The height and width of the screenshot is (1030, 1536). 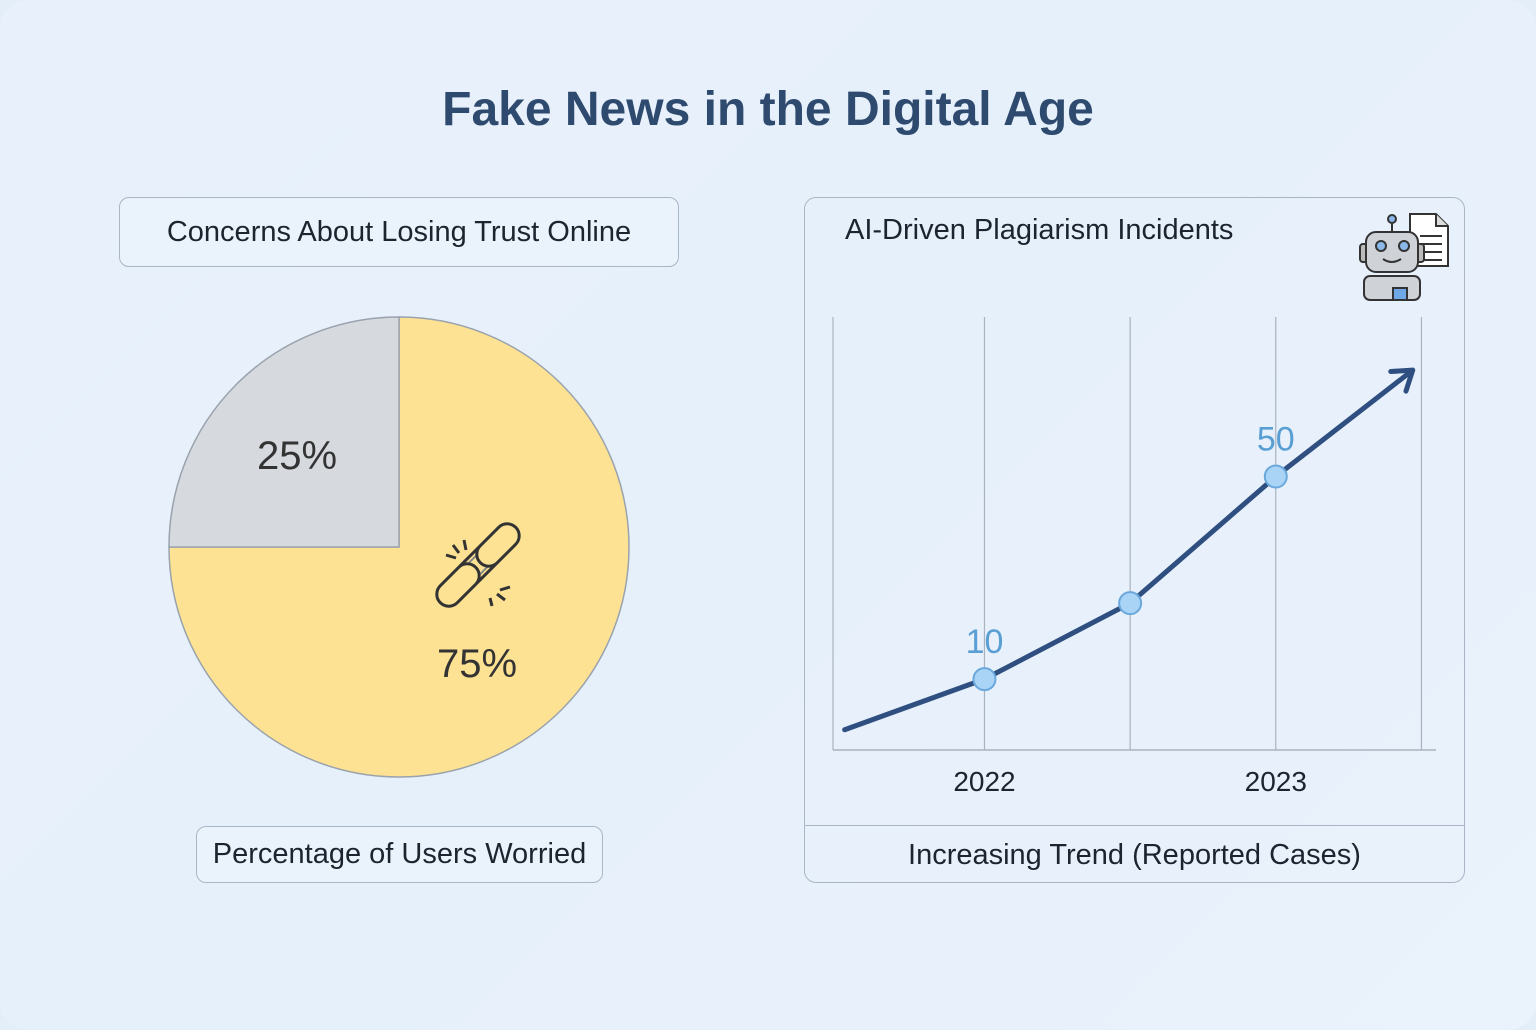 I want to click on pie-chart-caption: Percentage of Users Worried, so click(x=399, y=854).